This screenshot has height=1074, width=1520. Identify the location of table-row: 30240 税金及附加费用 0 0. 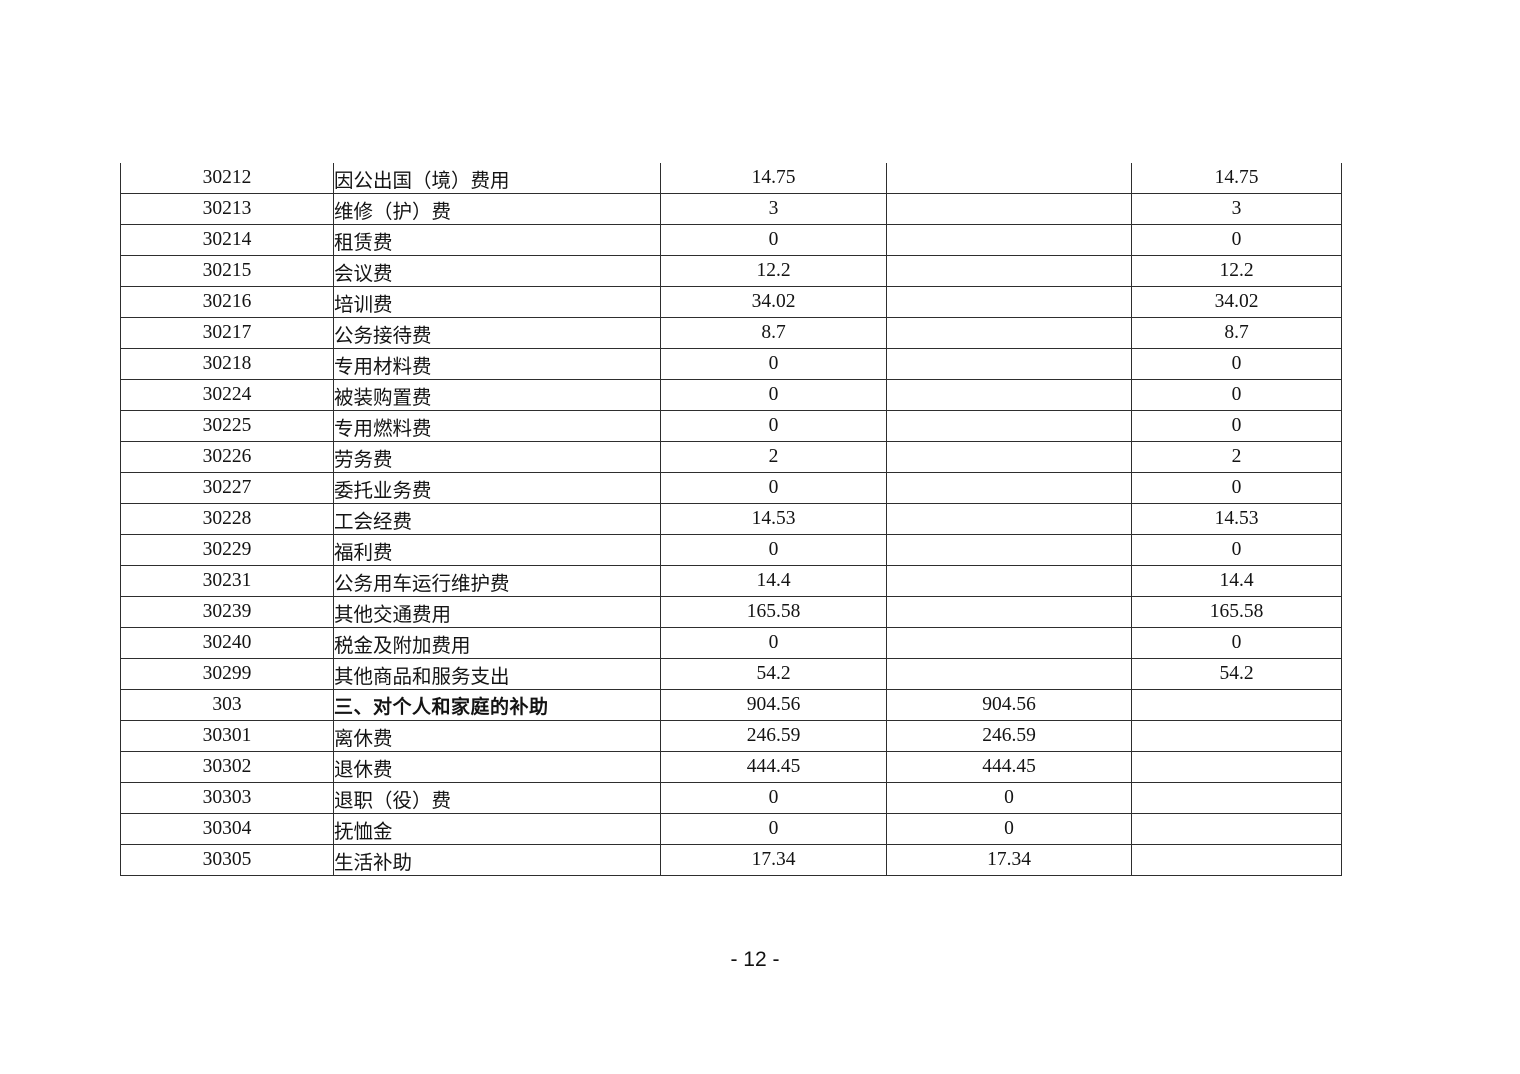
(731, 643).